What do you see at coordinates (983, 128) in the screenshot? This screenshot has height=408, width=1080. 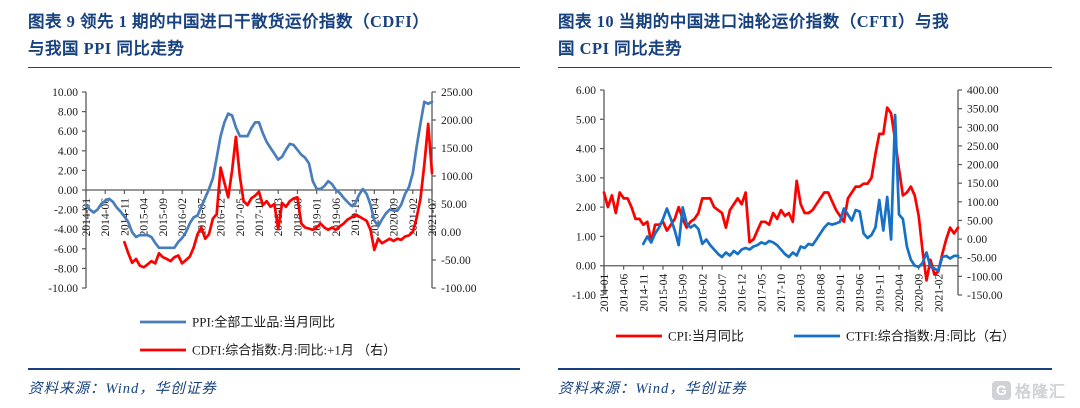 I see `y-right-tick-label: 300.00` at bounding box center [983, 128].